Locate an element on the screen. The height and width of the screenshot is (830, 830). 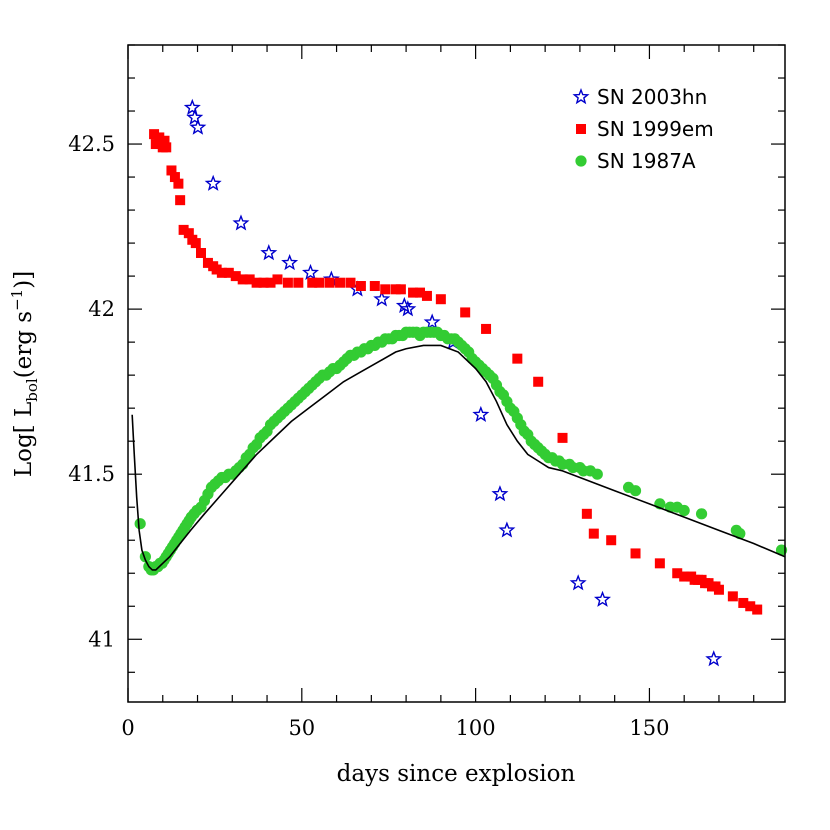
y-axis-title: Log[ Lbol(erg s−1)] is located at coordinates (24, 374).